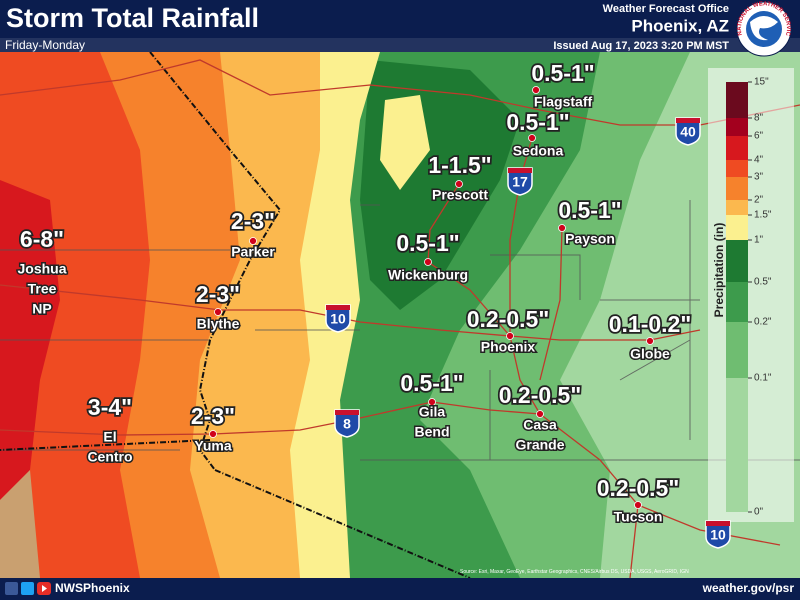 This screenshot has width=800, height=600. Describe the element at coordinates (650, 354) in the screenshot. I see `city-name: Globe` at that location.